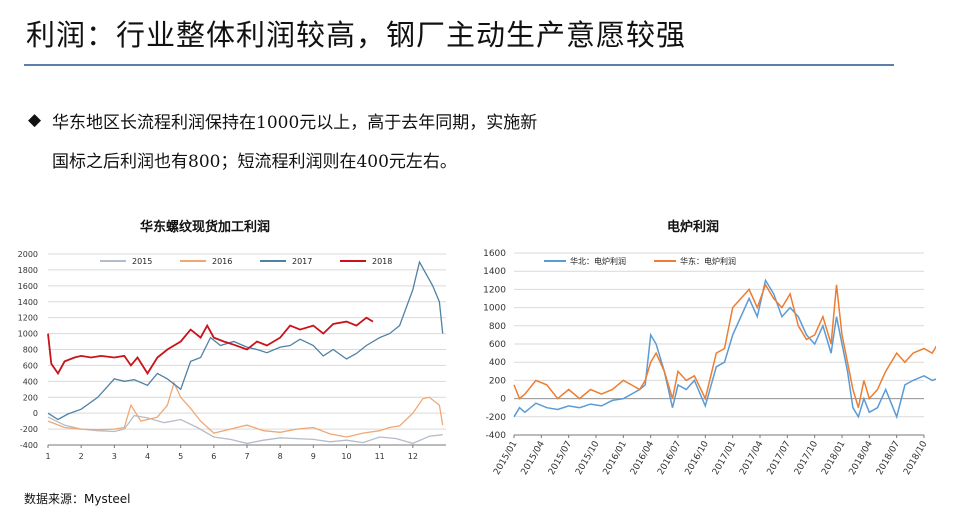 This screenshot has height=515, width=956. Describe the element at coordinates (598, 261) in the screenshot. I see `chart2-legend-label: 华北：电炉利润` at that location.